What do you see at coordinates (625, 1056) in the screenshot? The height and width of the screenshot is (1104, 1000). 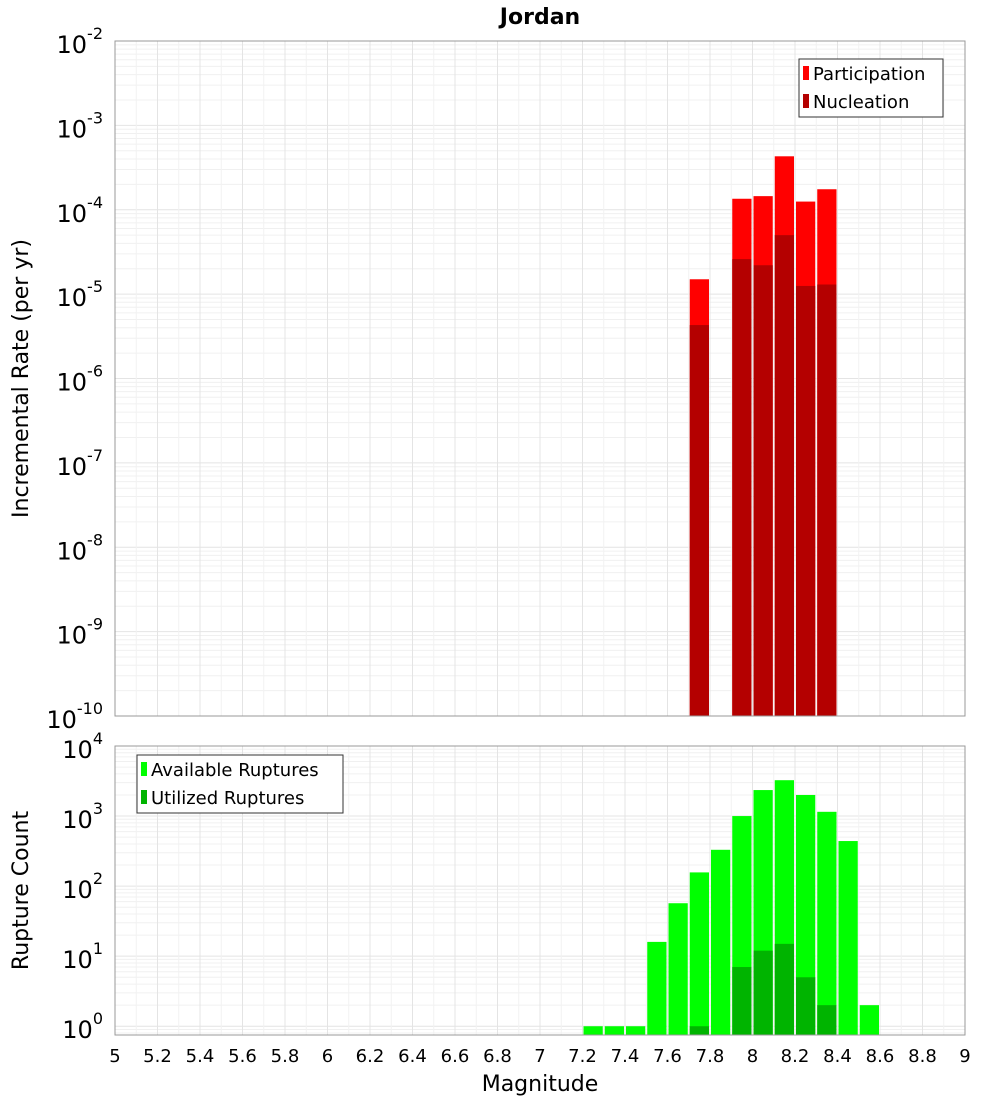 I see `x-tick-label: 7.4` at bounding box center [625, 1056].